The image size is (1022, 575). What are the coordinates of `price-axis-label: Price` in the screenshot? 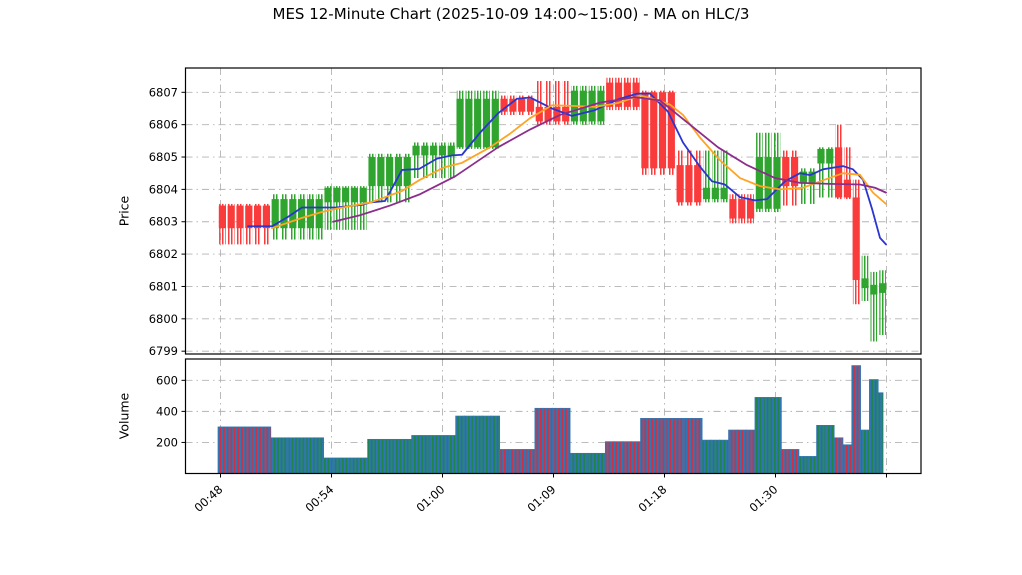 It's located at (124, 211).